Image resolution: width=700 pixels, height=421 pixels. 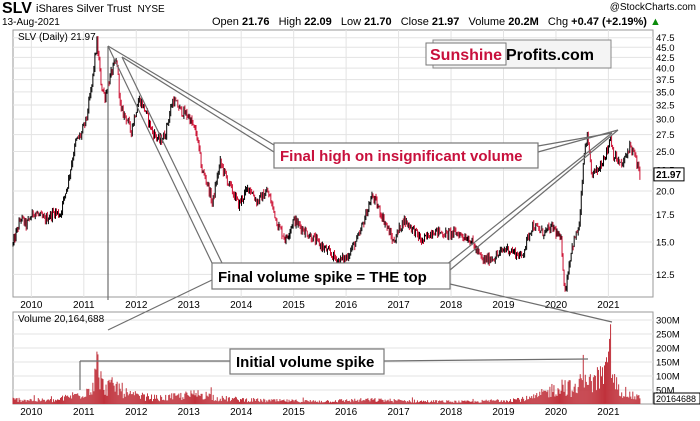 I want to click on volume-value: 20.2M, so click(x=523, y=22).